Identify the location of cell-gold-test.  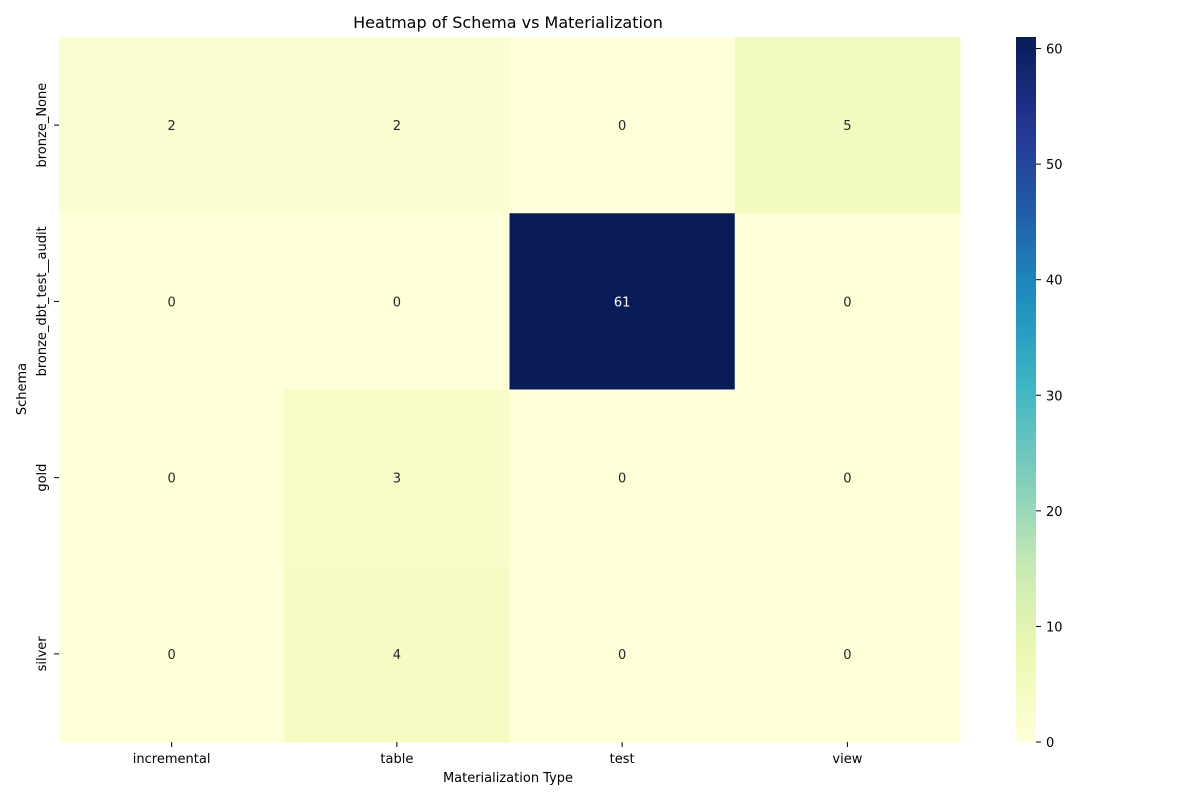
(622, 478).